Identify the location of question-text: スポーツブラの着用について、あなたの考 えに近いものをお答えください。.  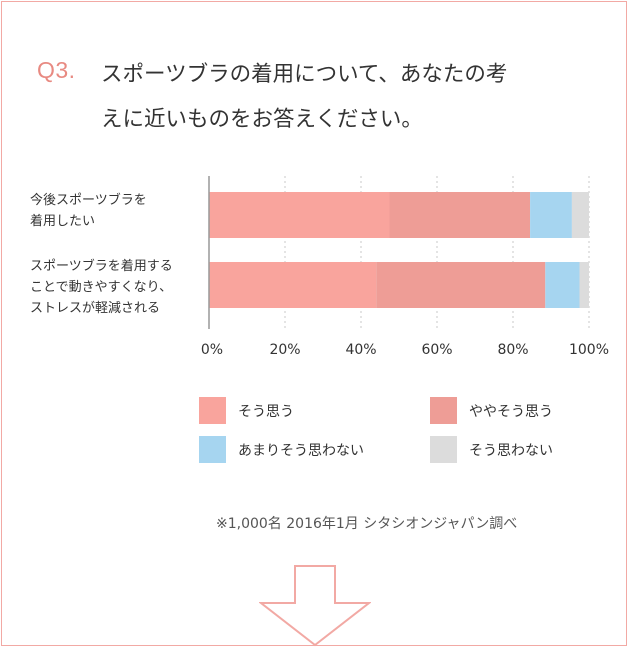
(351, 97).